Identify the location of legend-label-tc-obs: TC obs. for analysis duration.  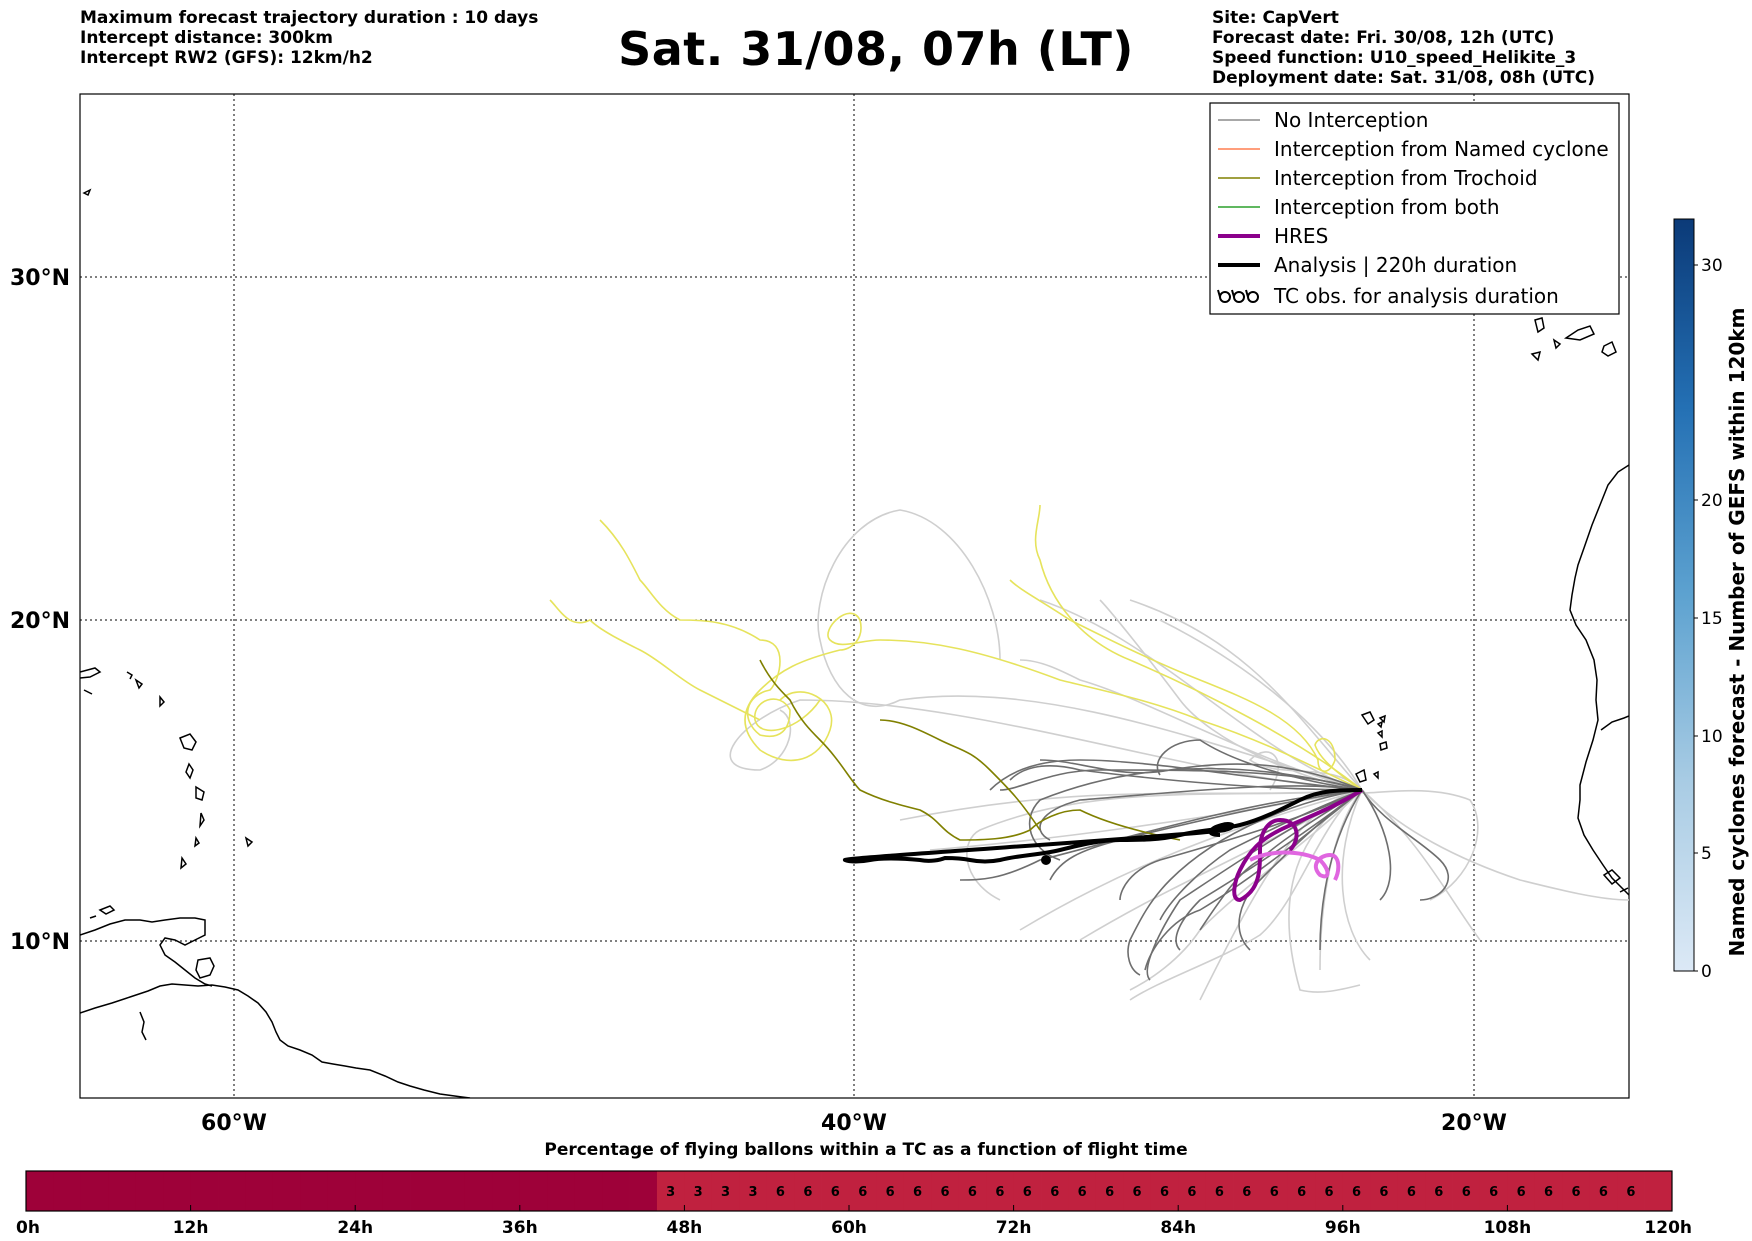
(1416, 296).